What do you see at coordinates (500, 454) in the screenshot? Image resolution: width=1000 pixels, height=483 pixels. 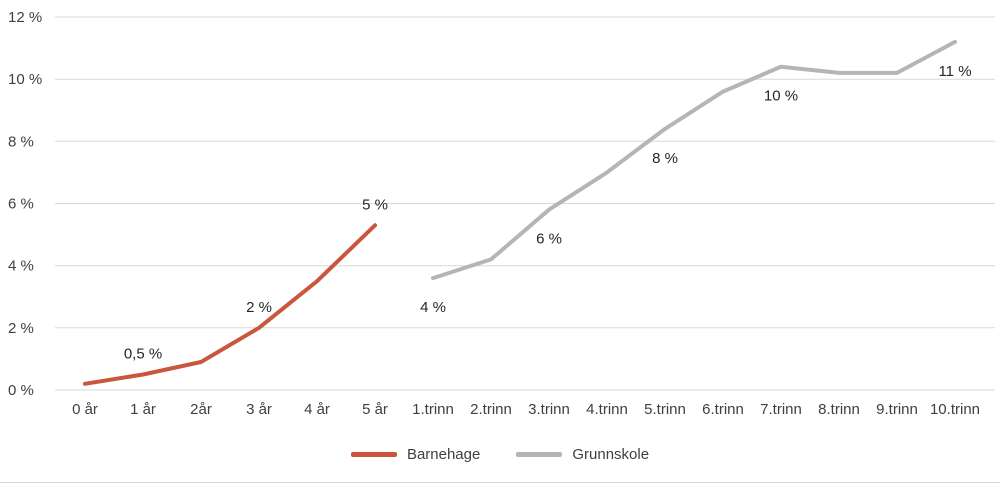 I see `chart-legend: Barnehage Grunnskole` at bounding box center [500, 454].